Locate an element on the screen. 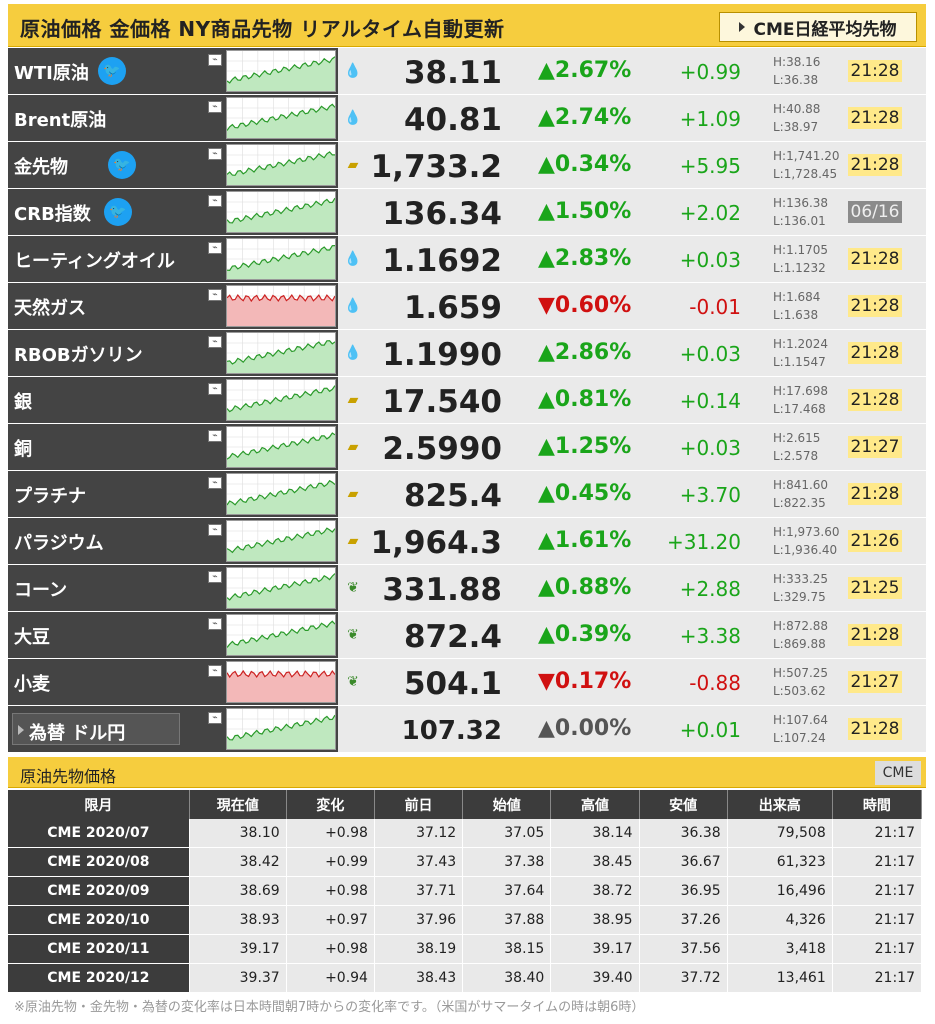  commodity-name-cell: パラジウム is located at coordinates (108, 541).